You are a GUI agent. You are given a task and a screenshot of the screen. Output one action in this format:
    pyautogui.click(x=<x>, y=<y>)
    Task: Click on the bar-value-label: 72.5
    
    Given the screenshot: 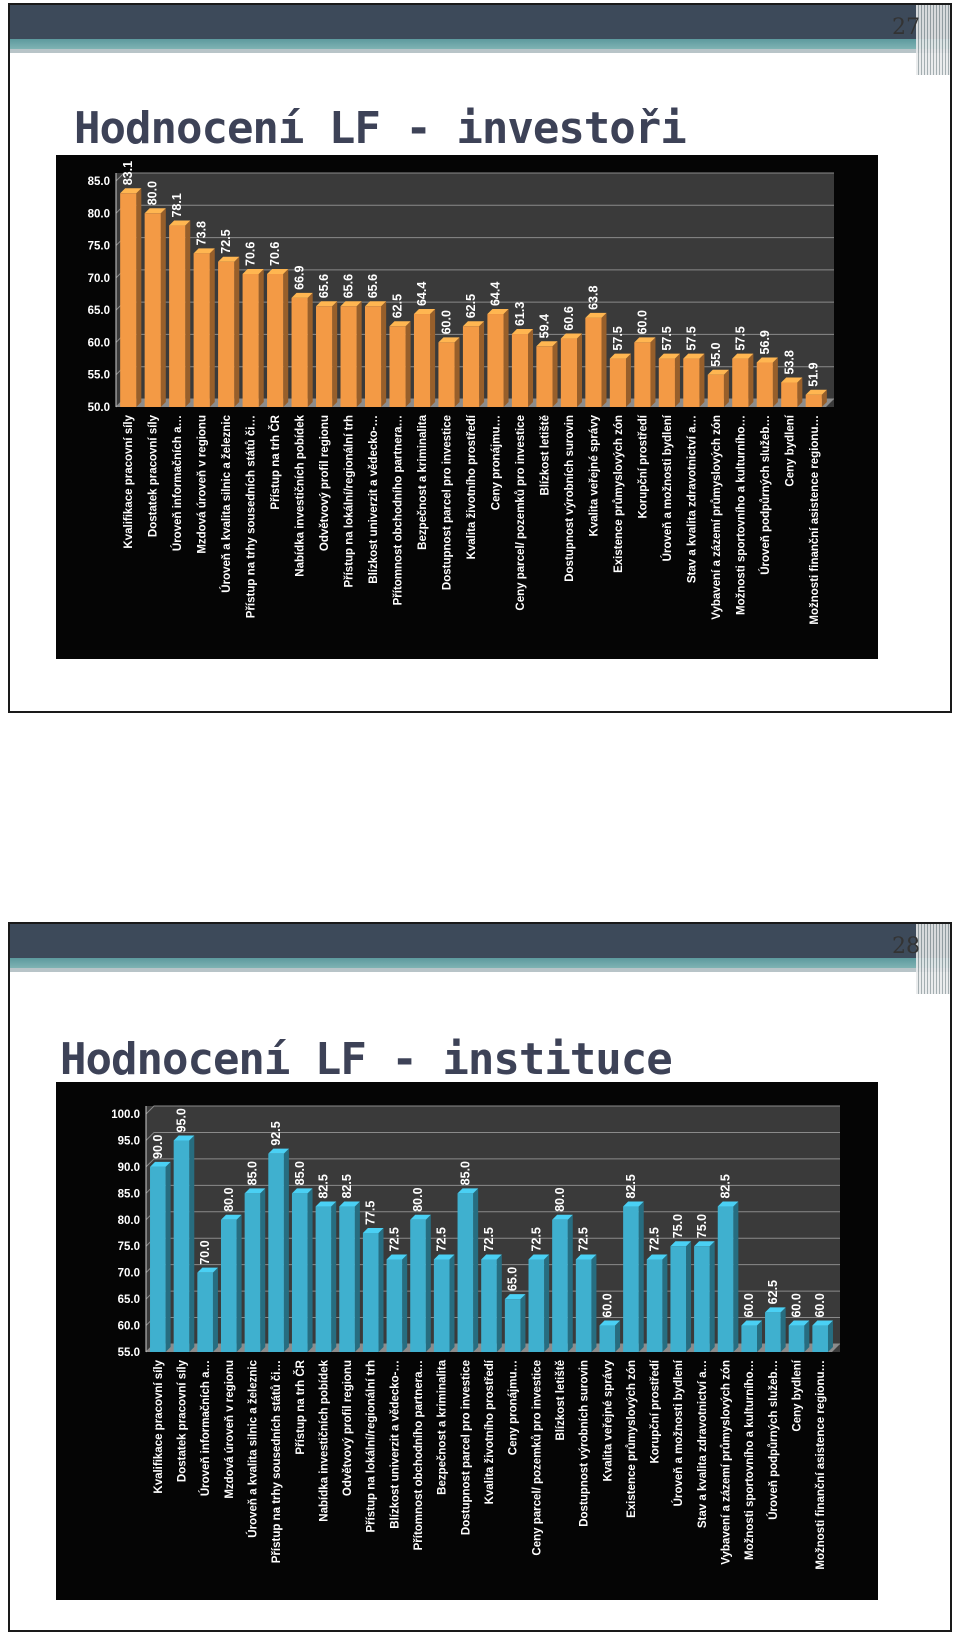 What is the action you would take?
    pyautogui.click(x=536, y=1239)
    